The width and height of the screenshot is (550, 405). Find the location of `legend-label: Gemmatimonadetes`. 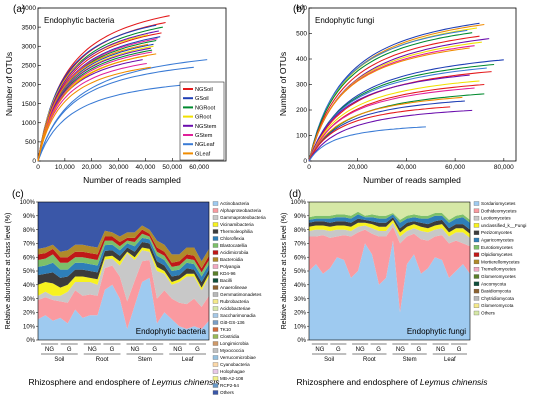

legend-label: Gemmatimonadetes is located at coordinates (241, 294).